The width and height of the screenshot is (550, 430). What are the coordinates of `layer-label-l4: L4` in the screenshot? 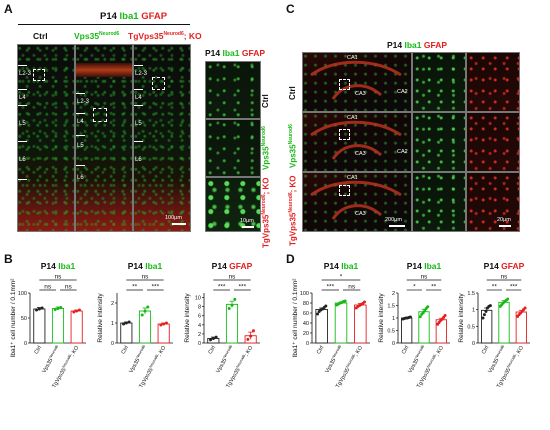 It's located at (22, 98).